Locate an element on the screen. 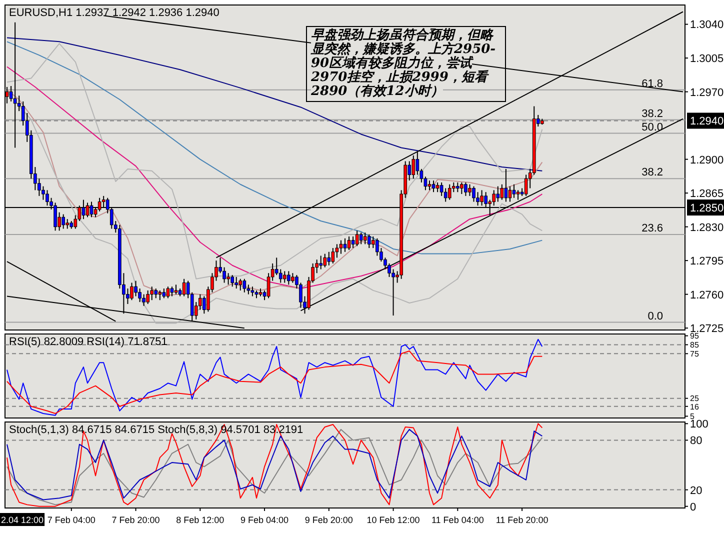 The image size is (724, 546). annotation: 61.8 is located at coordinates (652, 84).